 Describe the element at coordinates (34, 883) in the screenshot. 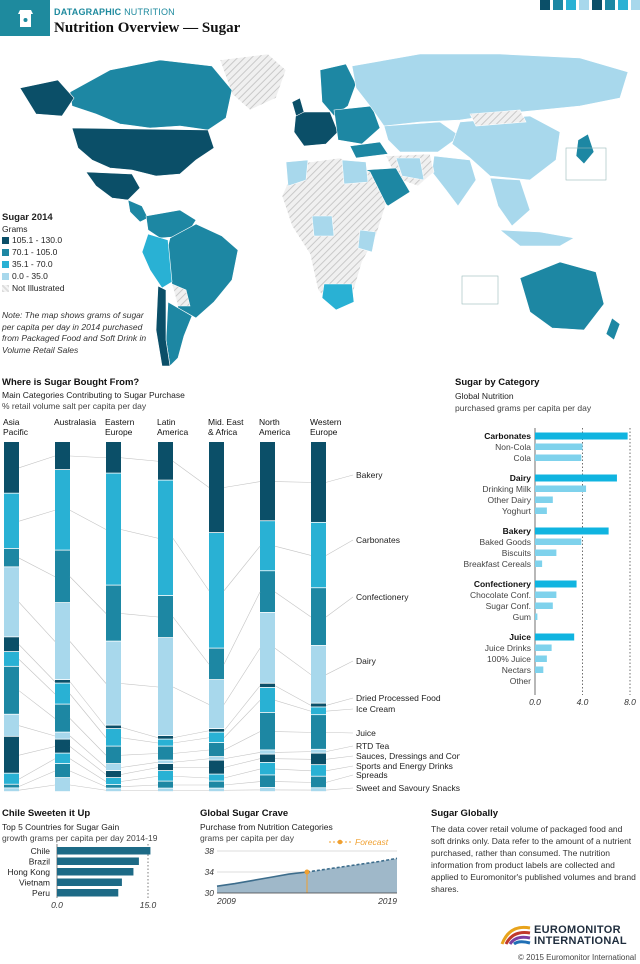

I see `country-label: Vietnam` at that location.